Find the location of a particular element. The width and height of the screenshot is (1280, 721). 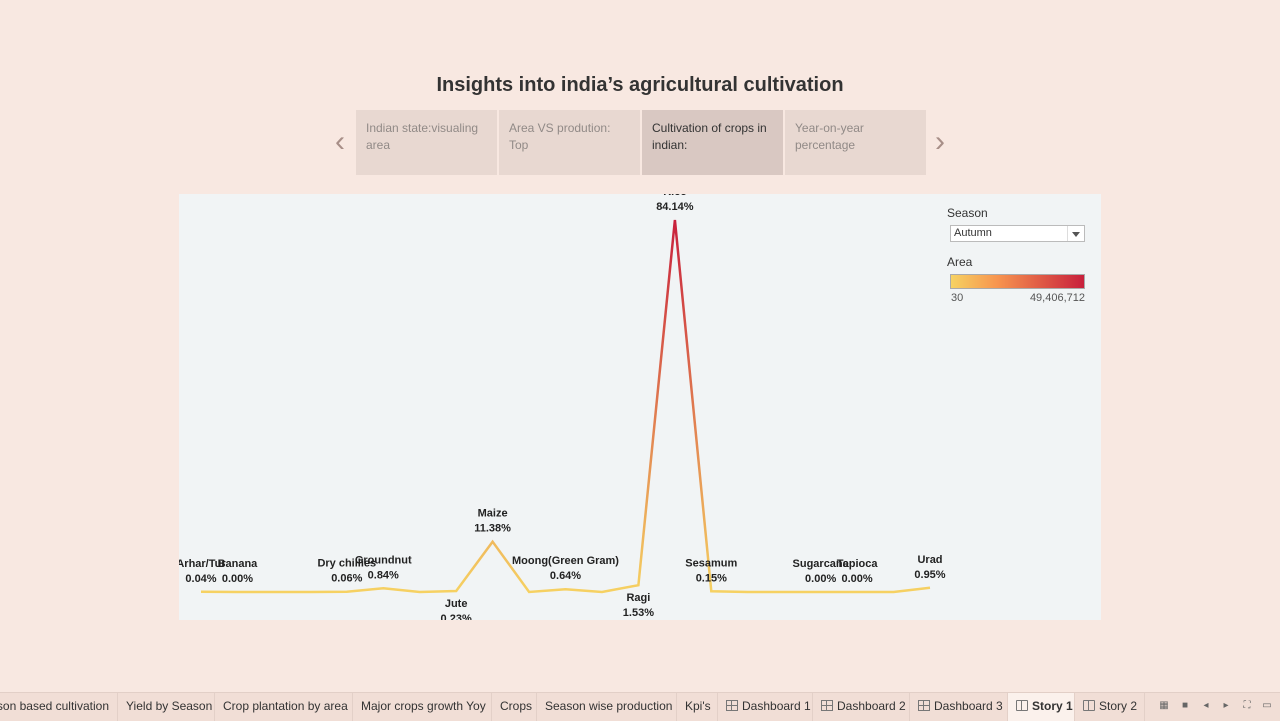

data-point-rice is located at coordinates (675, 220).